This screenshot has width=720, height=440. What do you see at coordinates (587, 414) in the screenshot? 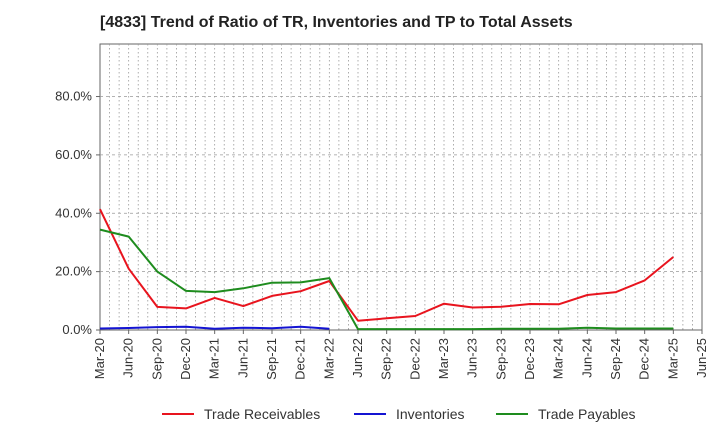
I see `legend-label-trade-payables: Trade Payables` at bounding box center [587, 414].